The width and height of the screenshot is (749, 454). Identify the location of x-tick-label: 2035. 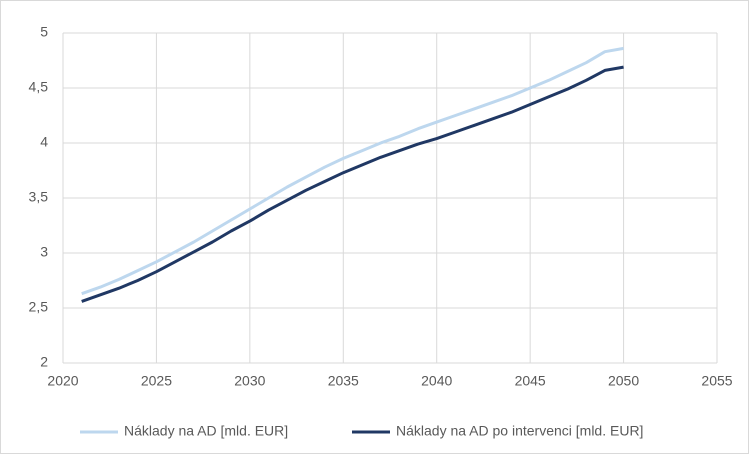
(343, 381).